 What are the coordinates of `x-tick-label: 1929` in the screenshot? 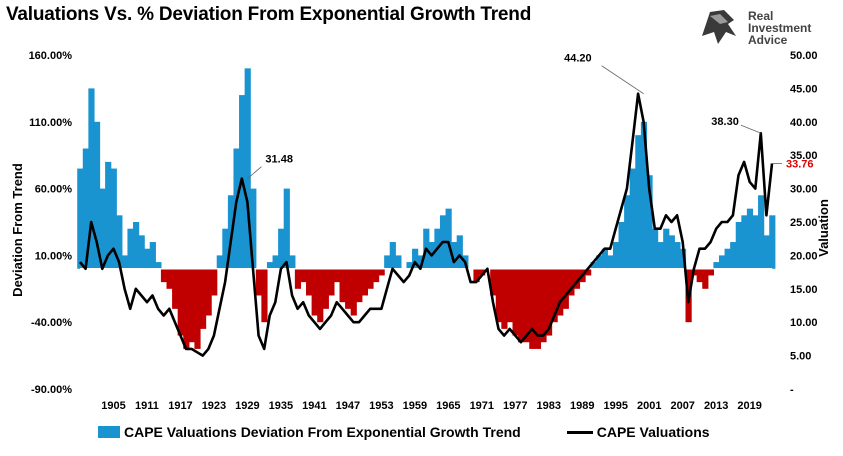 It's located at (247, 406).